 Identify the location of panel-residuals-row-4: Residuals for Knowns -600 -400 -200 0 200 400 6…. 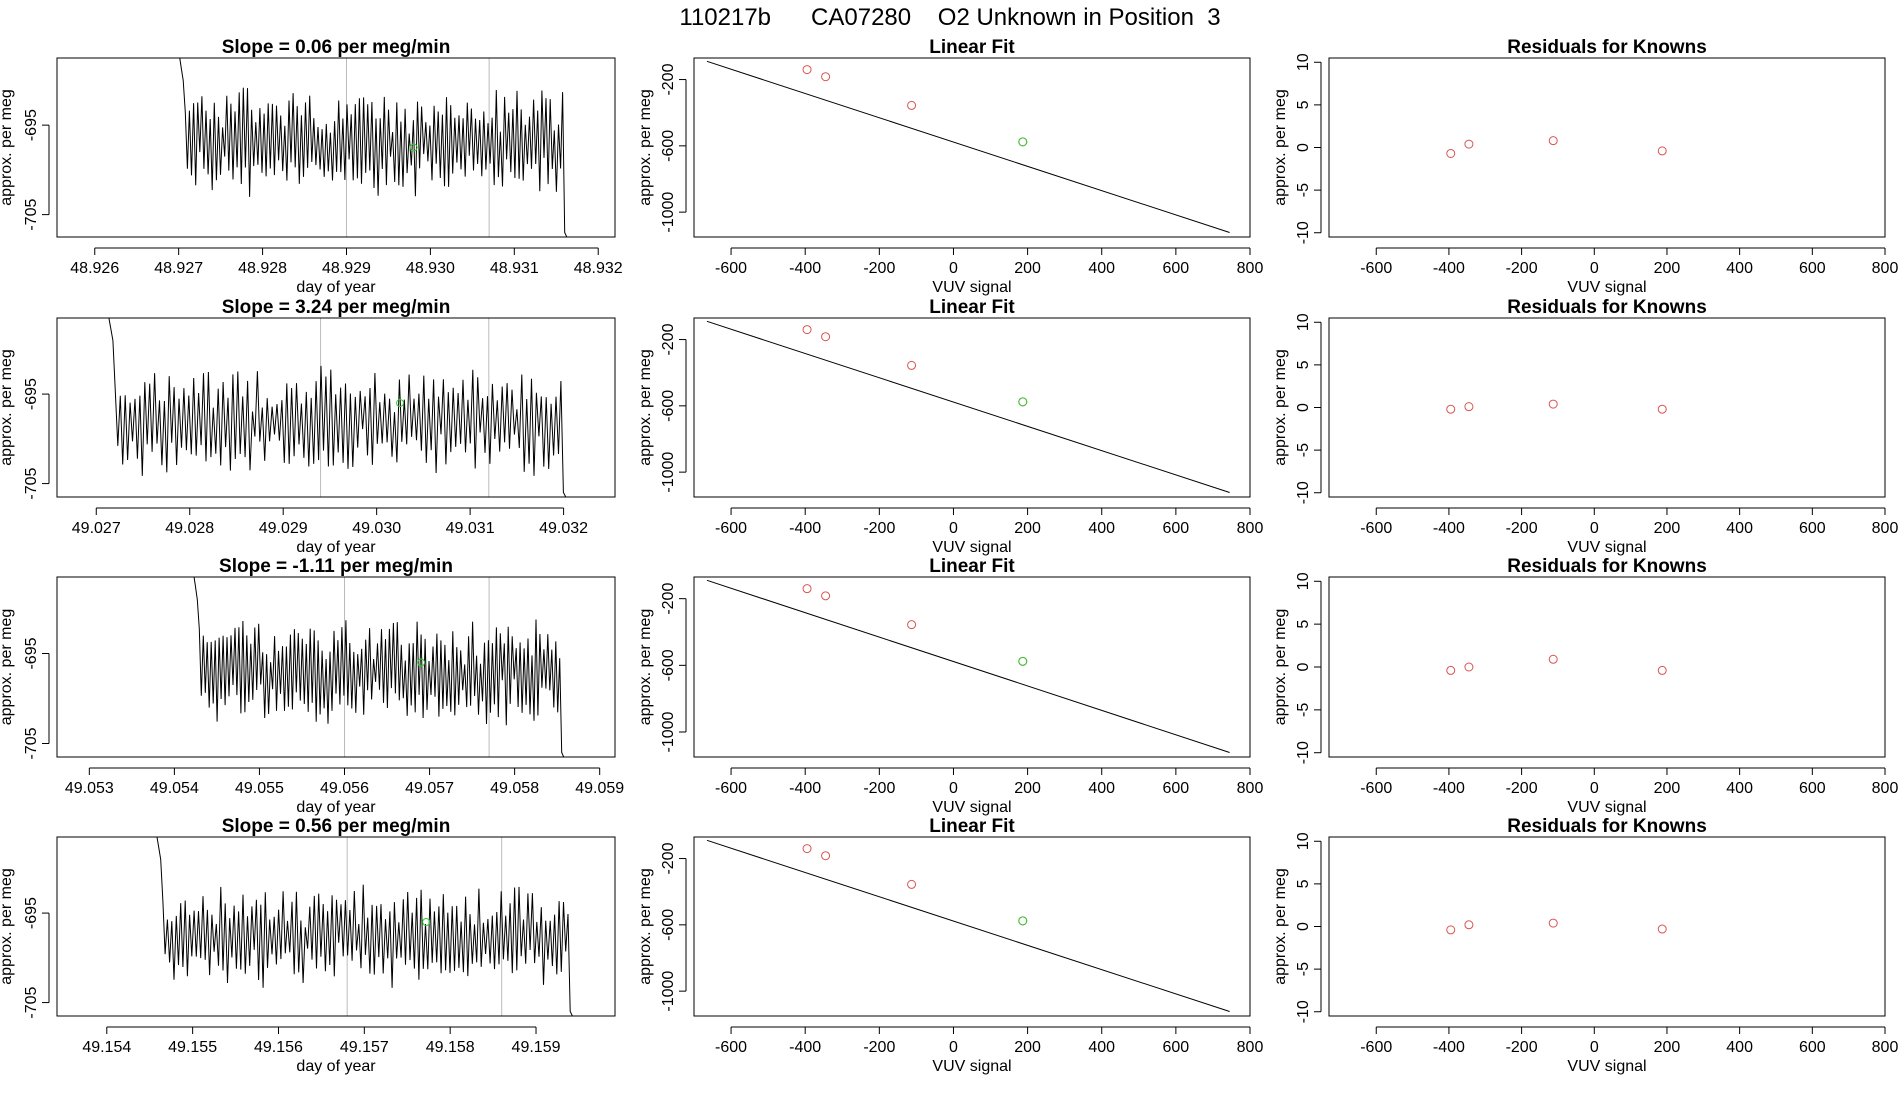
(1585, 945).